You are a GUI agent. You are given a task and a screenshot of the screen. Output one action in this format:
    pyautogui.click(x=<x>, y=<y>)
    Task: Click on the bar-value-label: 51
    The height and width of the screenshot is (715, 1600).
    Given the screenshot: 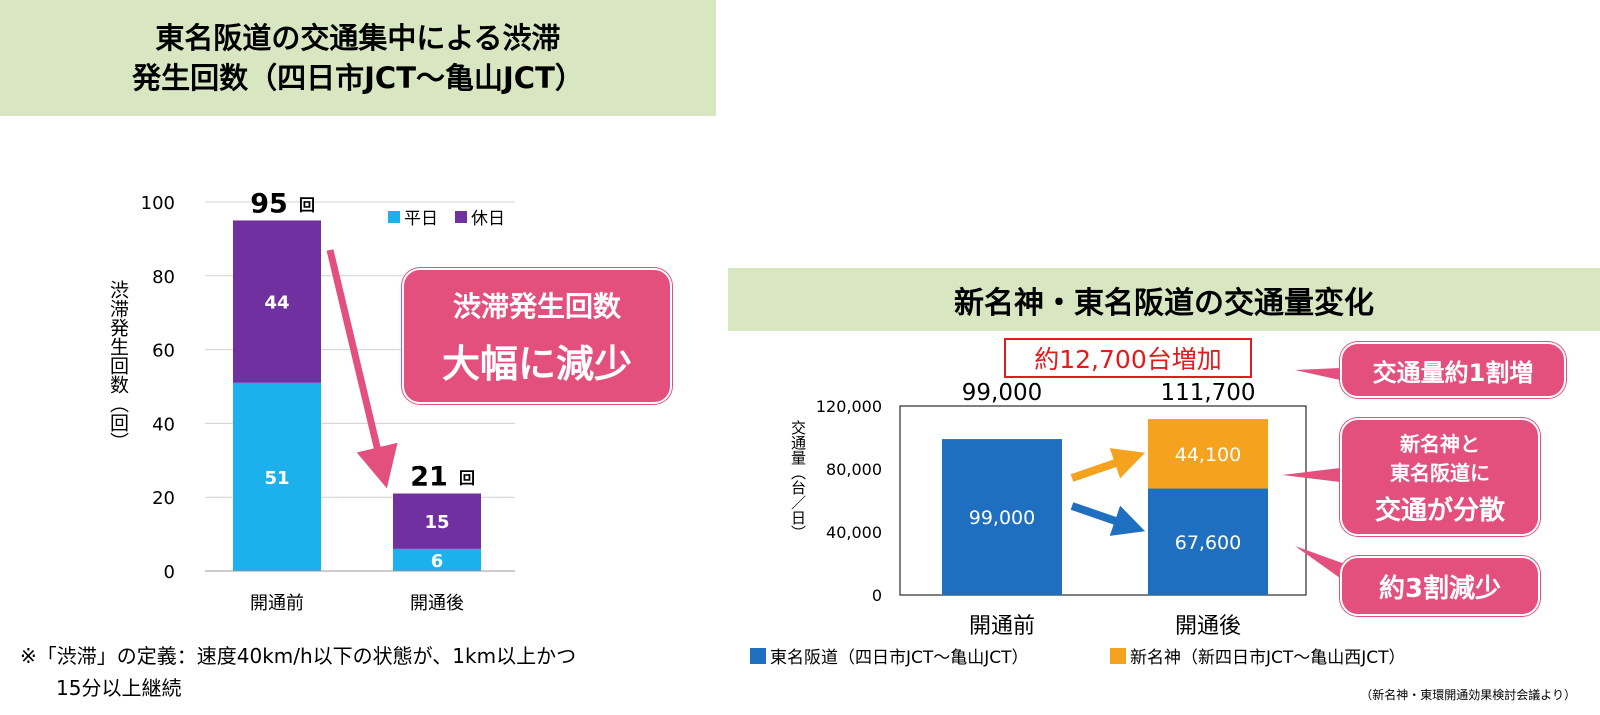 What is the action you would take?
    pyautogui.click(x=276, y=478)
    